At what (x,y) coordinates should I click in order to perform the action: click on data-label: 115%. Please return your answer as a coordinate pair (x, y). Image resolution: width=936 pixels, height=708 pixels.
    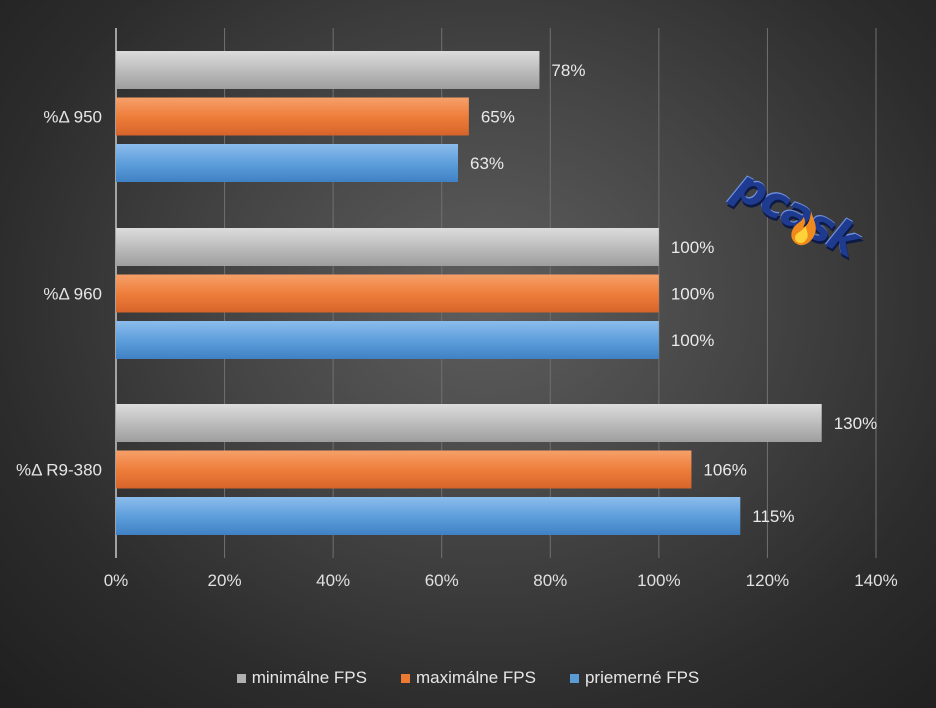
    Looking at the image, I should click on (773, 516).